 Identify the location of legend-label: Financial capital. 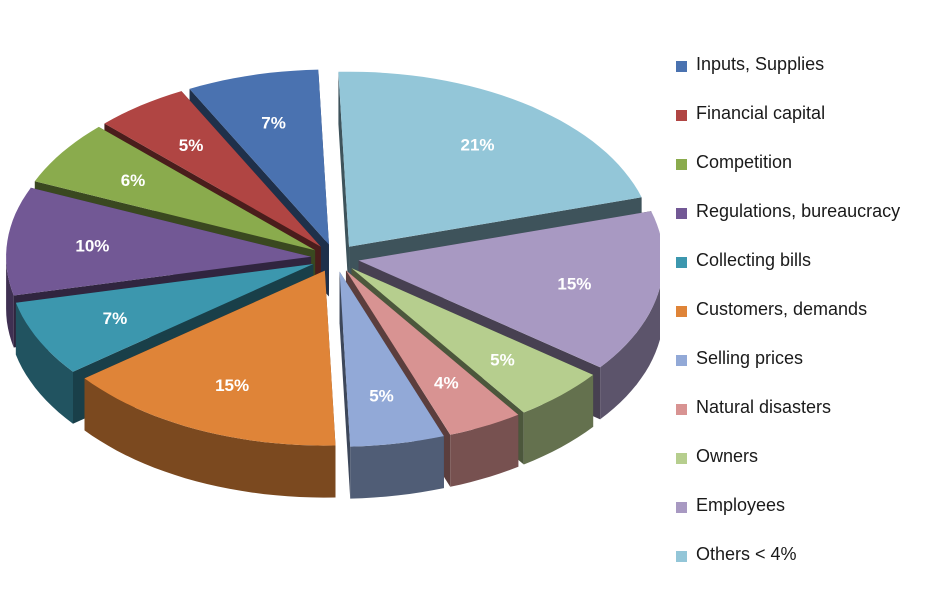
(761, 113).